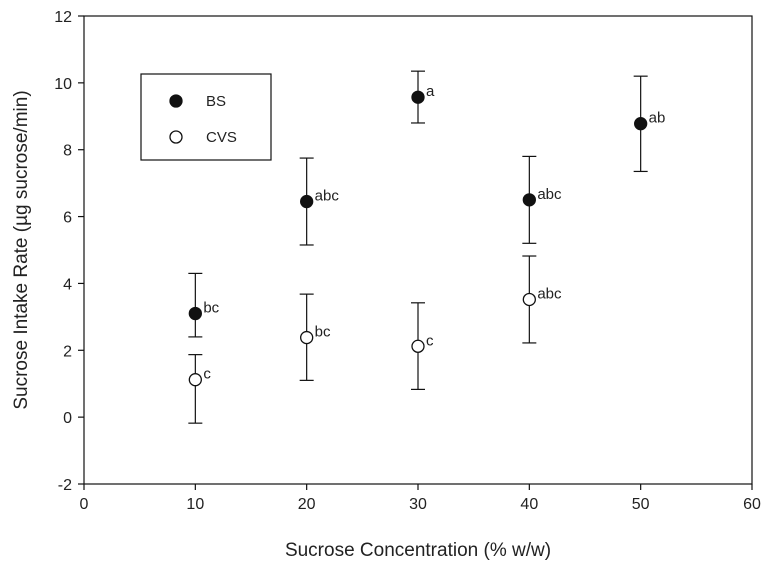 The width and height of the screenshot is (764, 561). What do you see at coordinates (430, 91) in the screenshot?
I see `data-label: a` at bounding box center [430, 91].